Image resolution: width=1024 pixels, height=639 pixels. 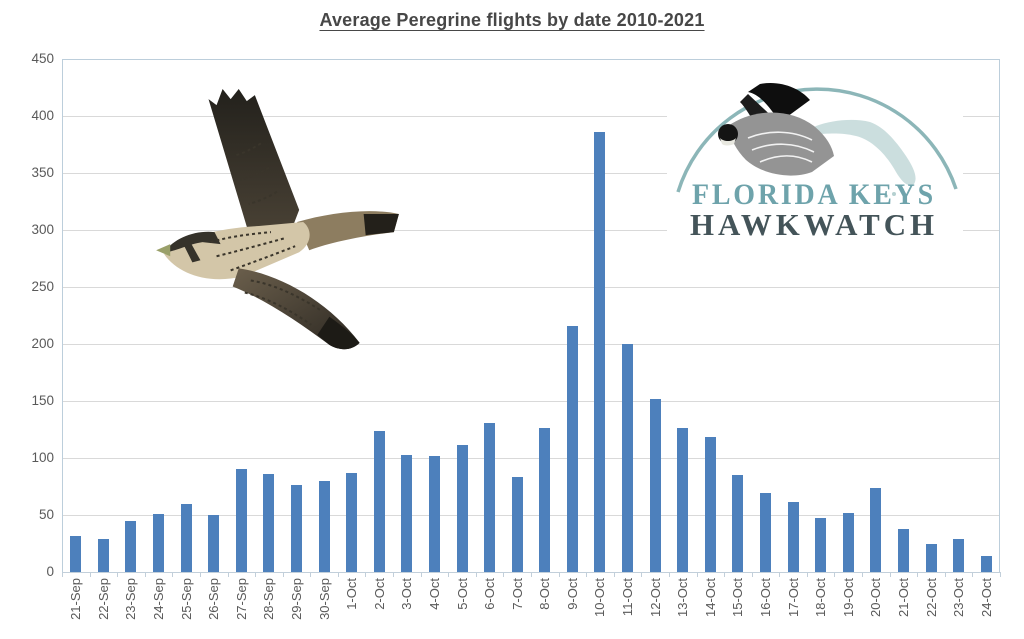 I want to click on y-axis-tick-label: 450, so click(x=42, y=58).